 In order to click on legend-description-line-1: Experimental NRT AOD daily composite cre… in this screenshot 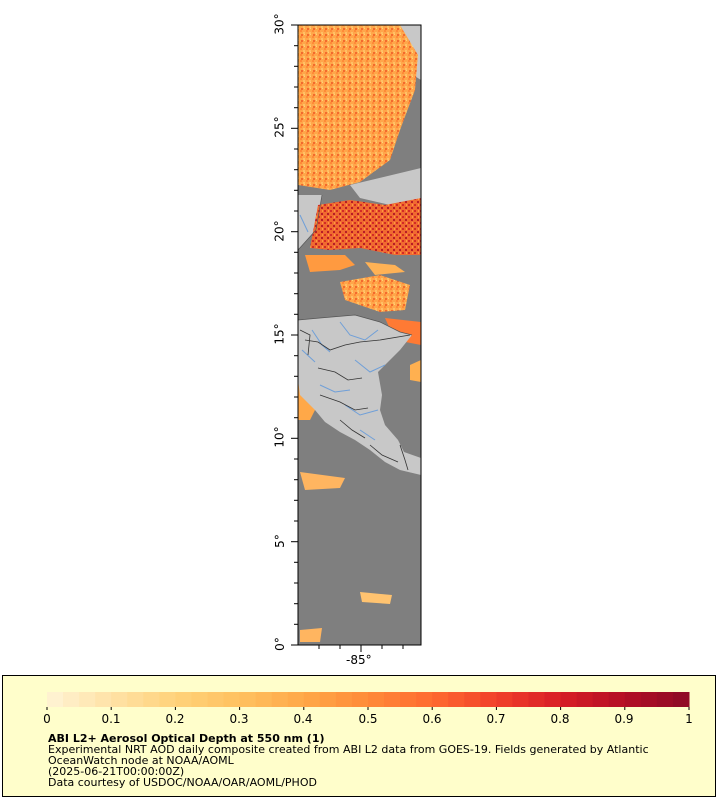, I will do `click(348, 749)`.